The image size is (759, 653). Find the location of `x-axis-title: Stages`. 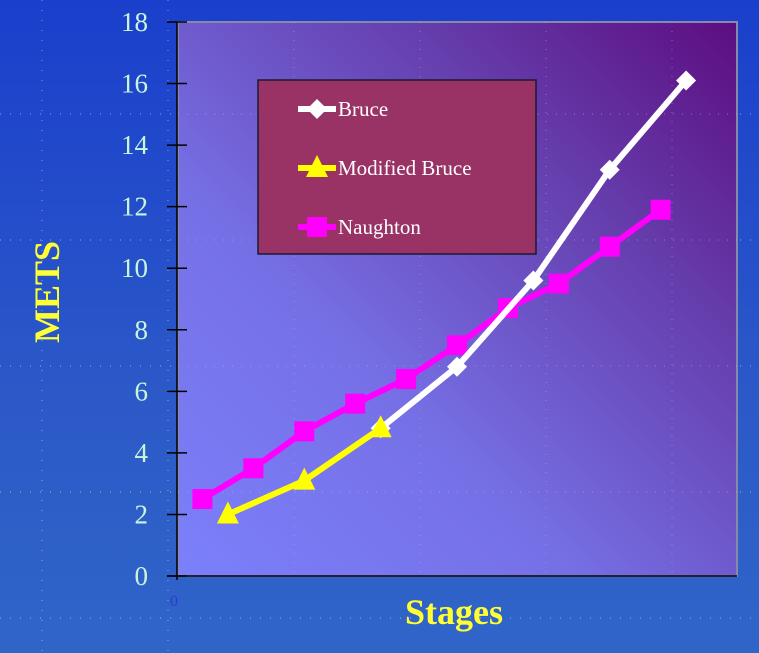

x-axis-title: Stages is located at coordinates (454, 612).